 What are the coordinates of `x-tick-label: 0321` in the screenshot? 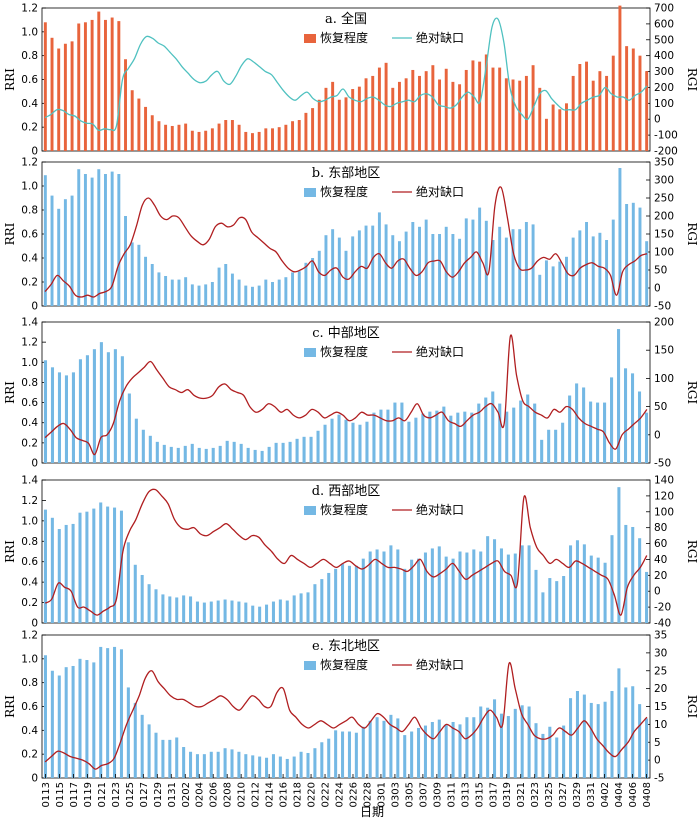 It's located at (521, 794).